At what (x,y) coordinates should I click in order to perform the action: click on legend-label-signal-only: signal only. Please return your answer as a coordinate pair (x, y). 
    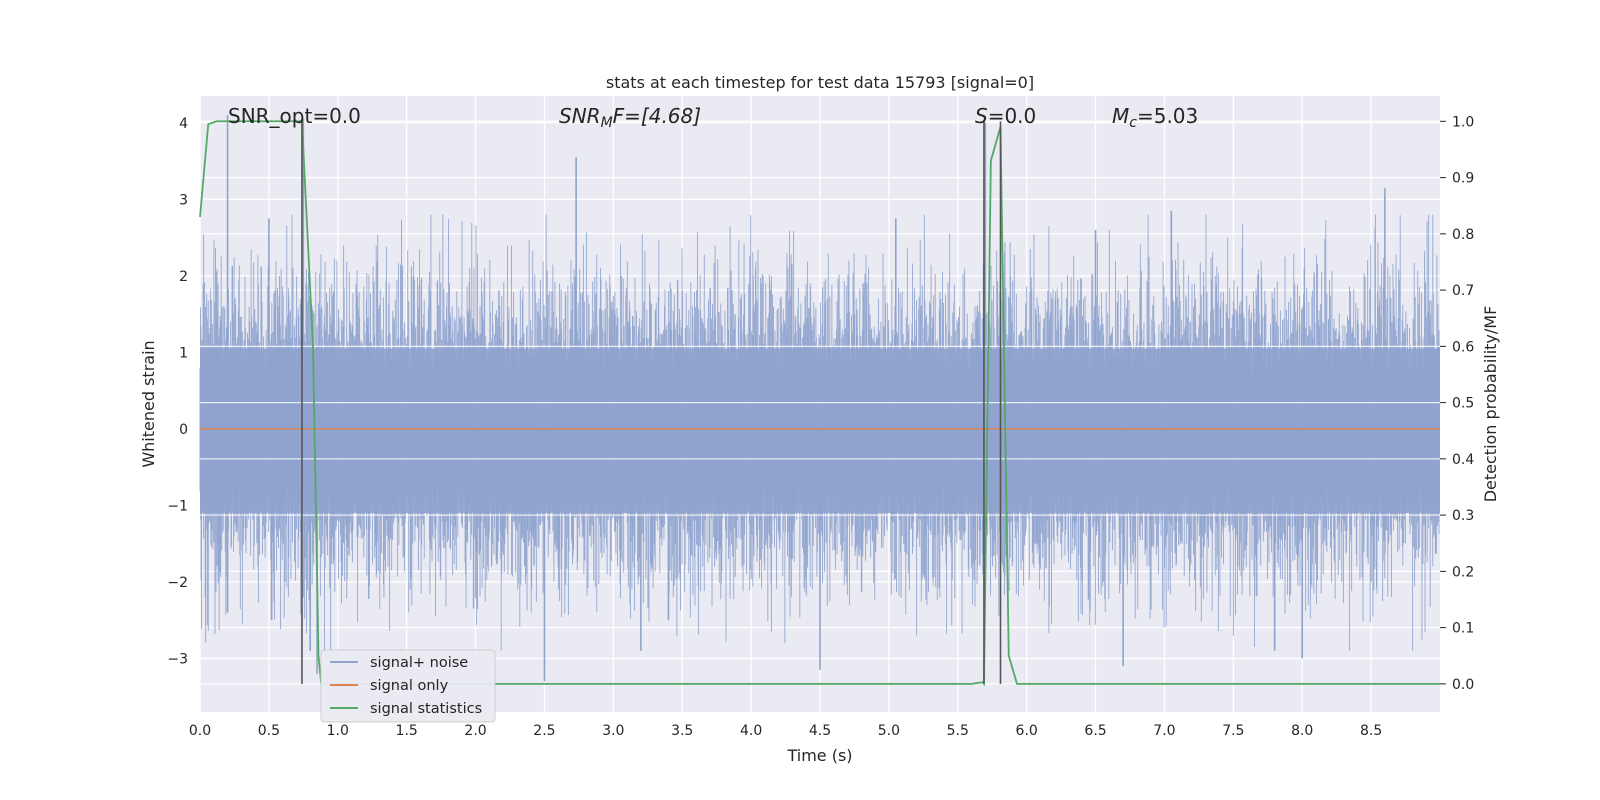
    Looking at the image, I should click on (409, 686).